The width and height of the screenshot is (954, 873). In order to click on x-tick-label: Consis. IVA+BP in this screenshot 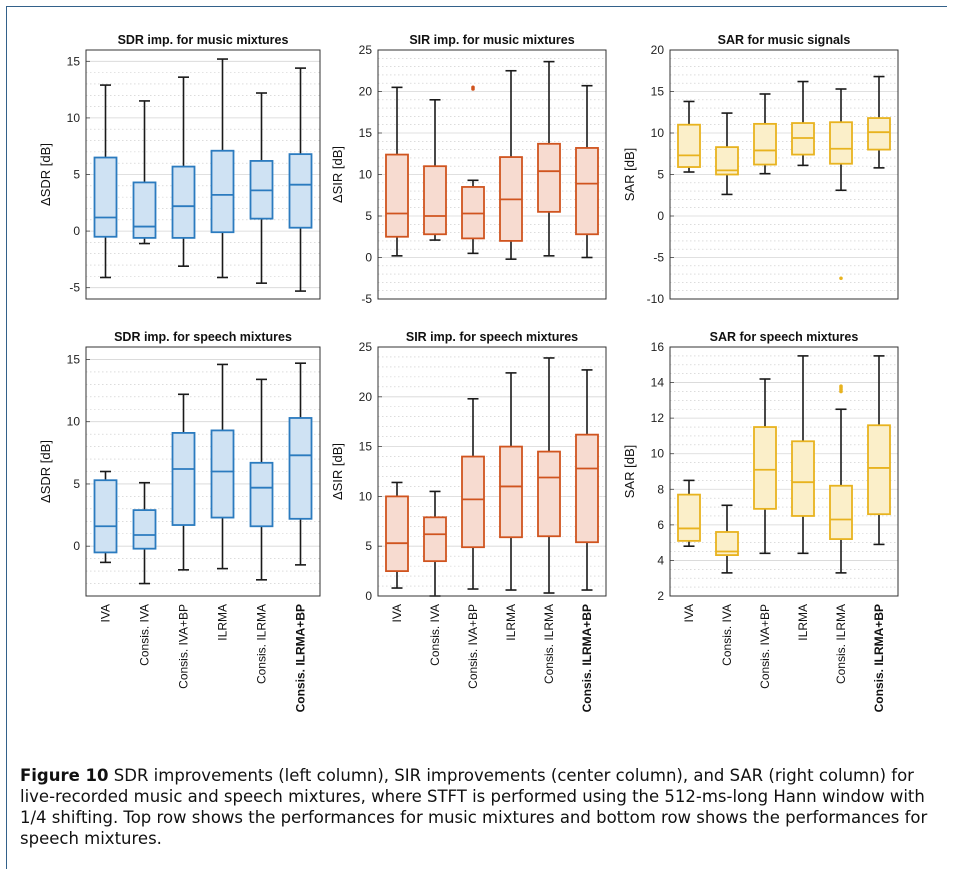, I will do `click(184, 646)`.